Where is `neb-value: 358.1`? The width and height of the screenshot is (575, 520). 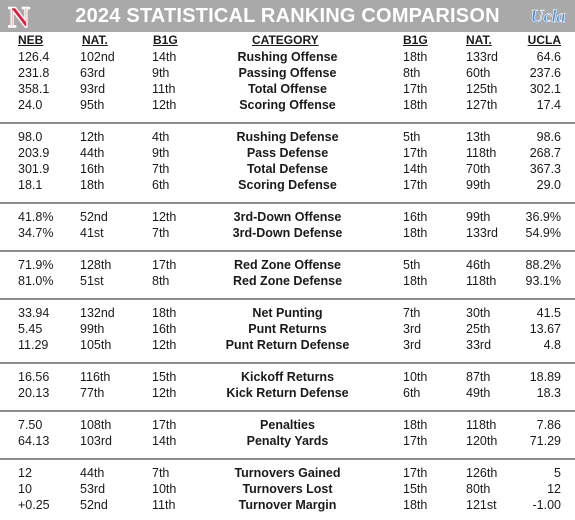 neb-value: 358.1 is located at coordinates (34, 89).